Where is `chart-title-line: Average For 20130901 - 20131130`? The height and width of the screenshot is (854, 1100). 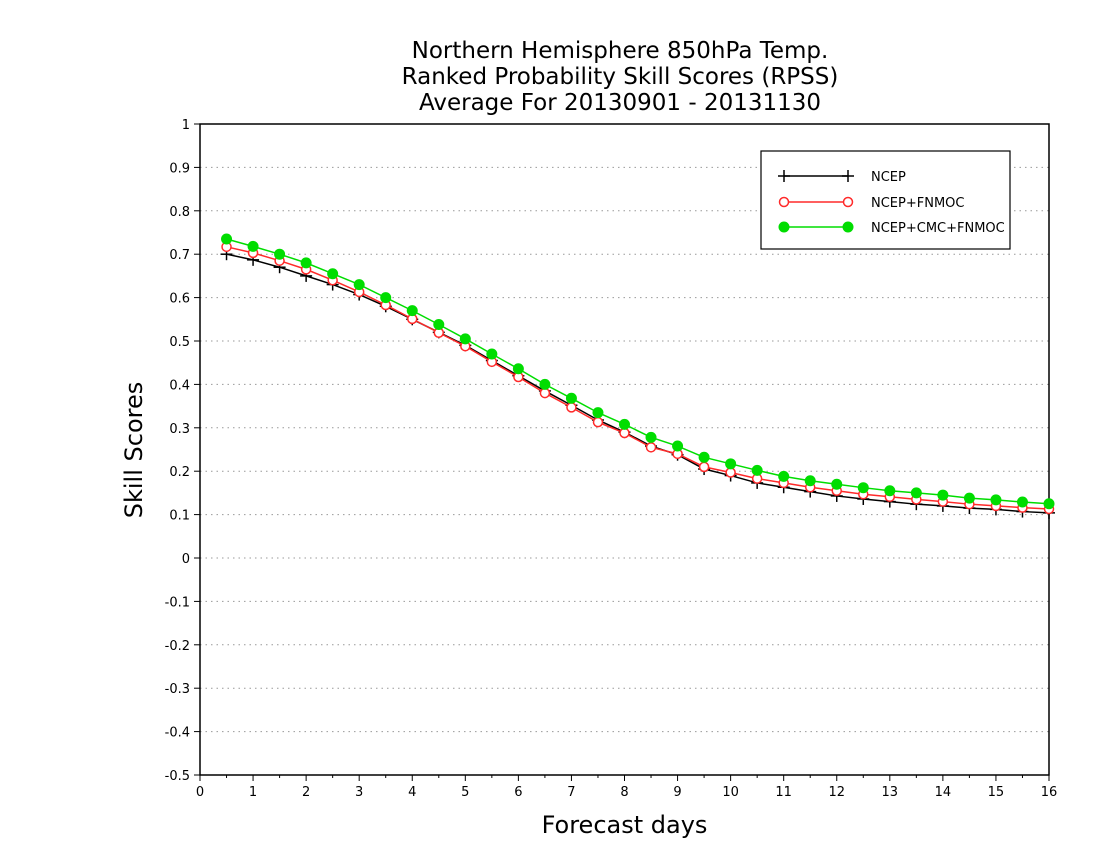
chart-title-line: Average For 20130901 - 20131130 is located at coordinates (620, 103).